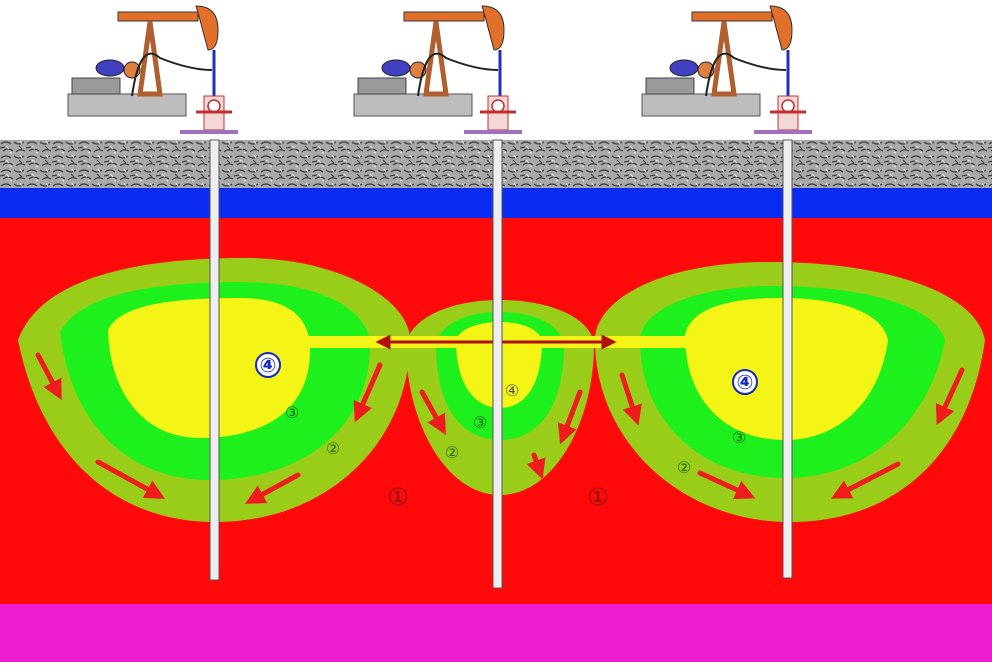  Describe the element at coordinates (717, 61) in the screenshot. I see `pump-jack-icon-right` at that location.